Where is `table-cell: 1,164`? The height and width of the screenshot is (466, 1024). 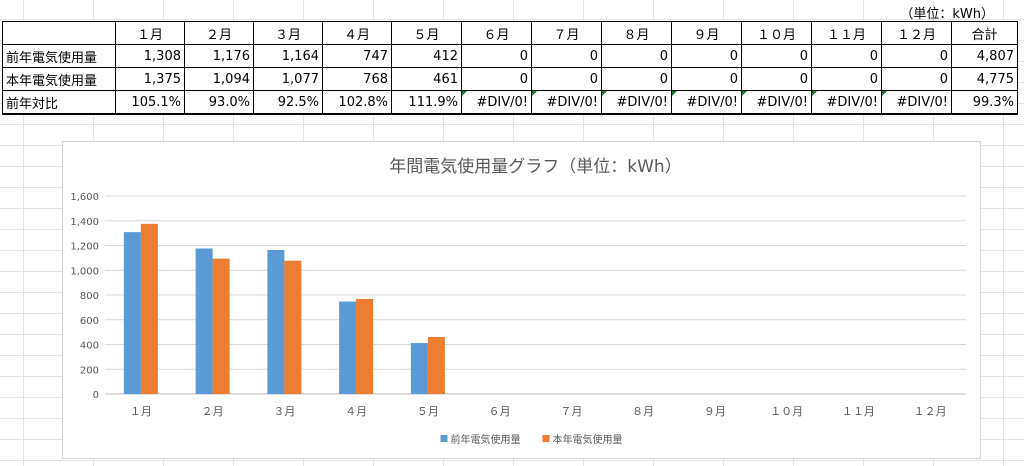
table-cell: 1,164 is located at coordinates (288, 56).